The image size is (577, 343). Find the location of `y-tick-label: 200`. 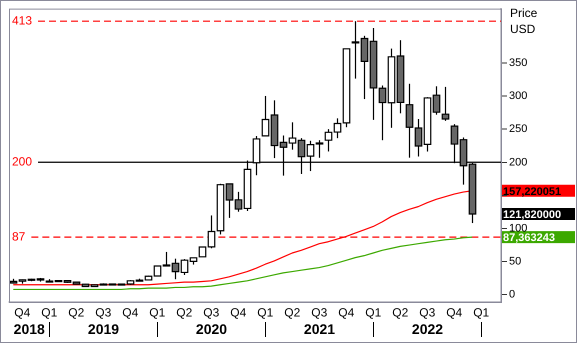

y-tick-label: 200 is located at coordinates (518, 162).